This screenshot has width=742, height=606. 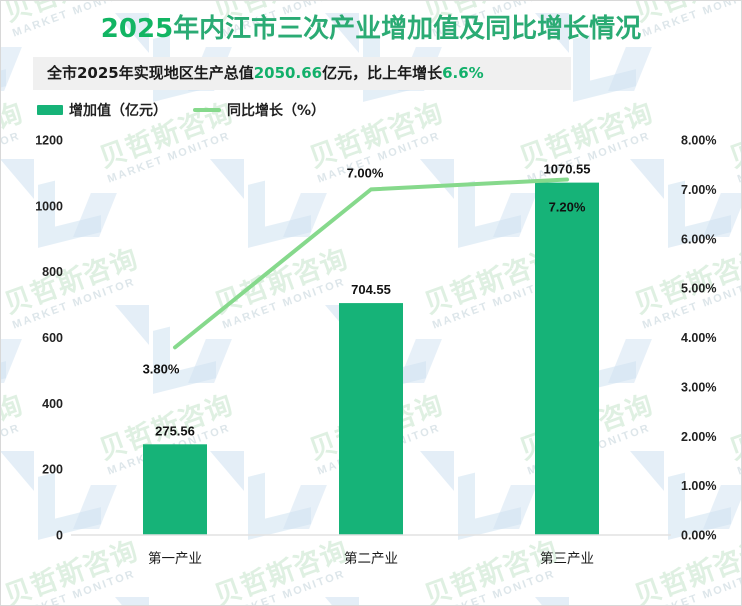 What do you see at coordinates (52, 470) in the screenshot?
I see `left-axis-tick-label: 200` at bounding box center [52, 470].